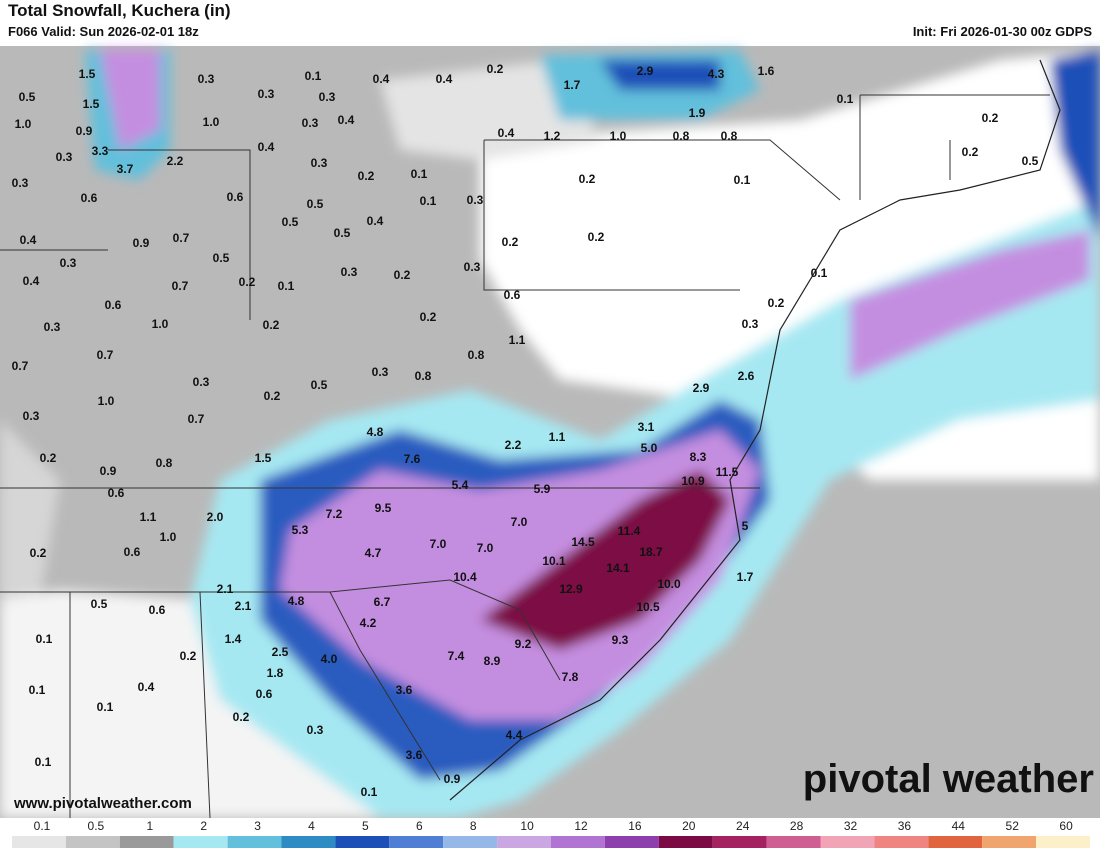 This screenshot has height=850, width=1100. I want to click on snowfall-label: 0.9, so click(141, 243).